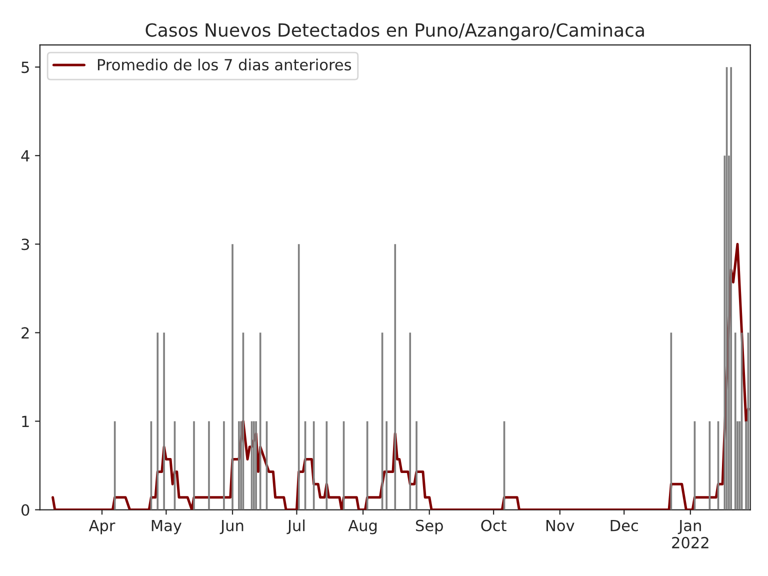 This screenshot has height=576, width=768. What do you see at coordinates (429, 527) in the screenshot?
I see `x-tick-label: Sep` at bounding box center [429, 527].